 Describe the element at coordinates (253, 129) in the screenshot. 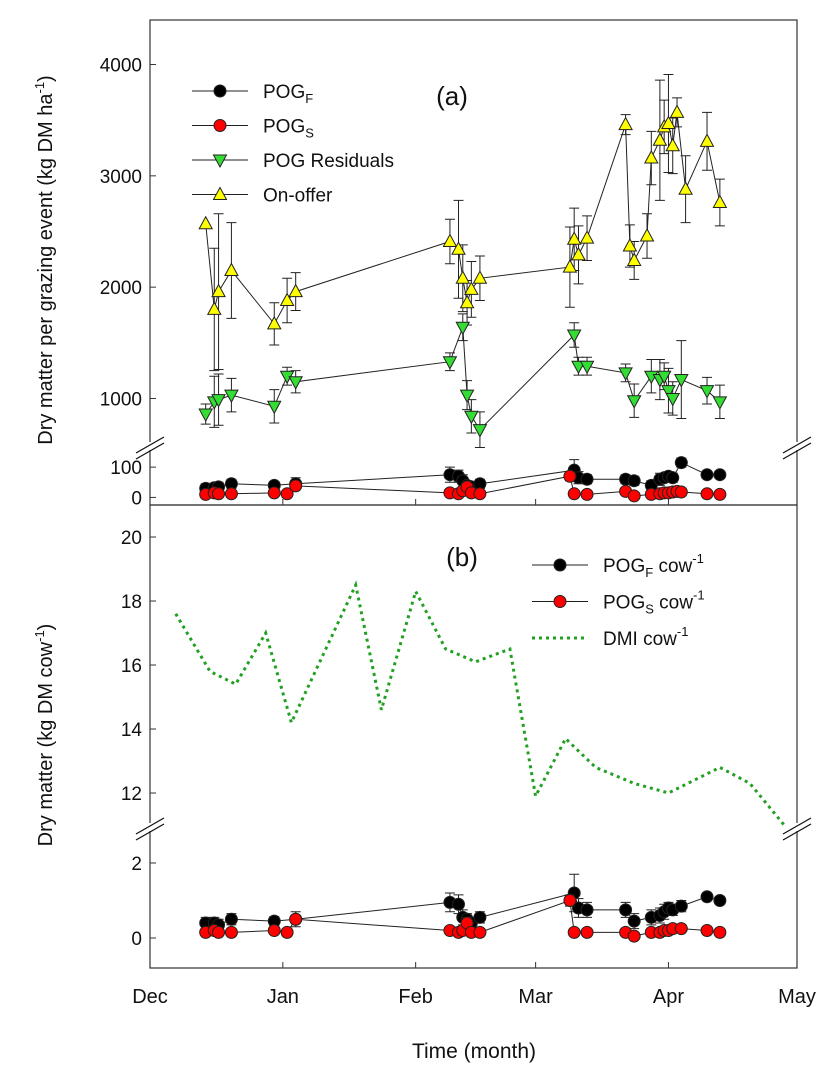

I see `panel-a-legend-item-pogs: POGS` at that location.